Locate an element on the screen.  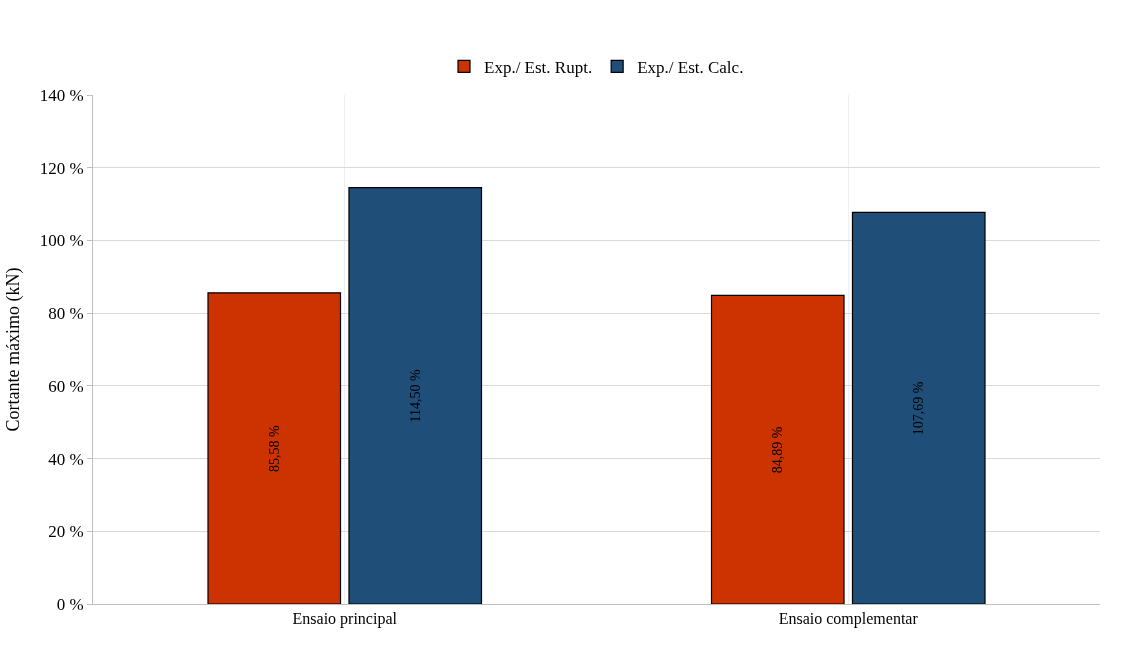
data-label: 107,69 % is located at coordinates (919, 408).